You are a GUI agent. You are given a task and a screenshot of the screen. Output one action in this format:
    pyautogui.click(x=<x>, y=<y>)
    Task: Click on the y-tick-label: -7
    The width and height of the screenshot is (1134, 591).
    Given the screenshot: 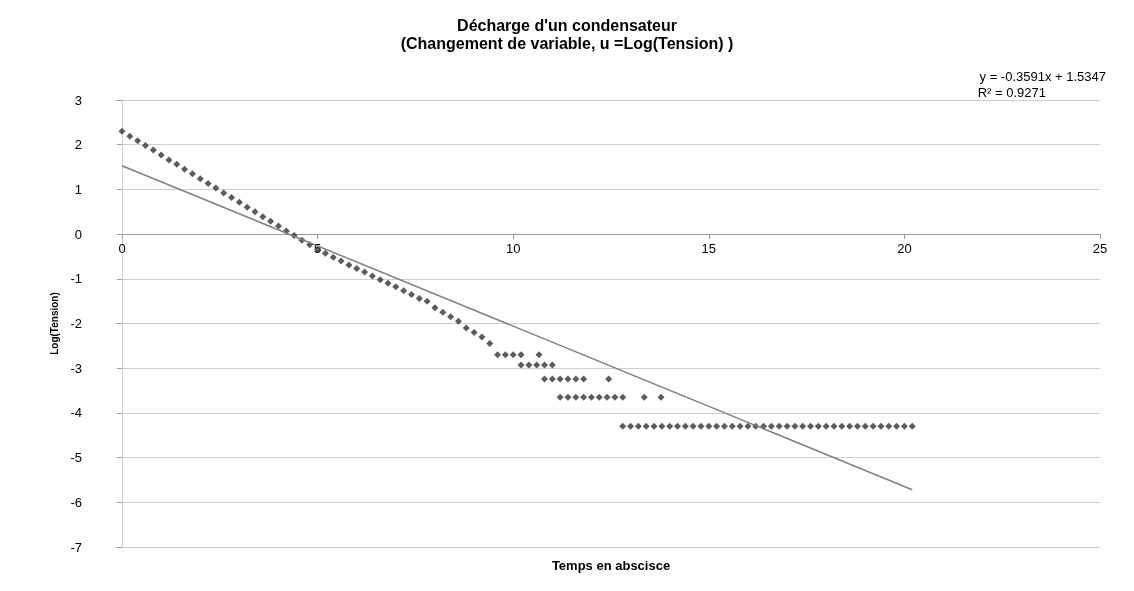 What is the action you would take?
    pyautogui.click(x=76, y=547)
    